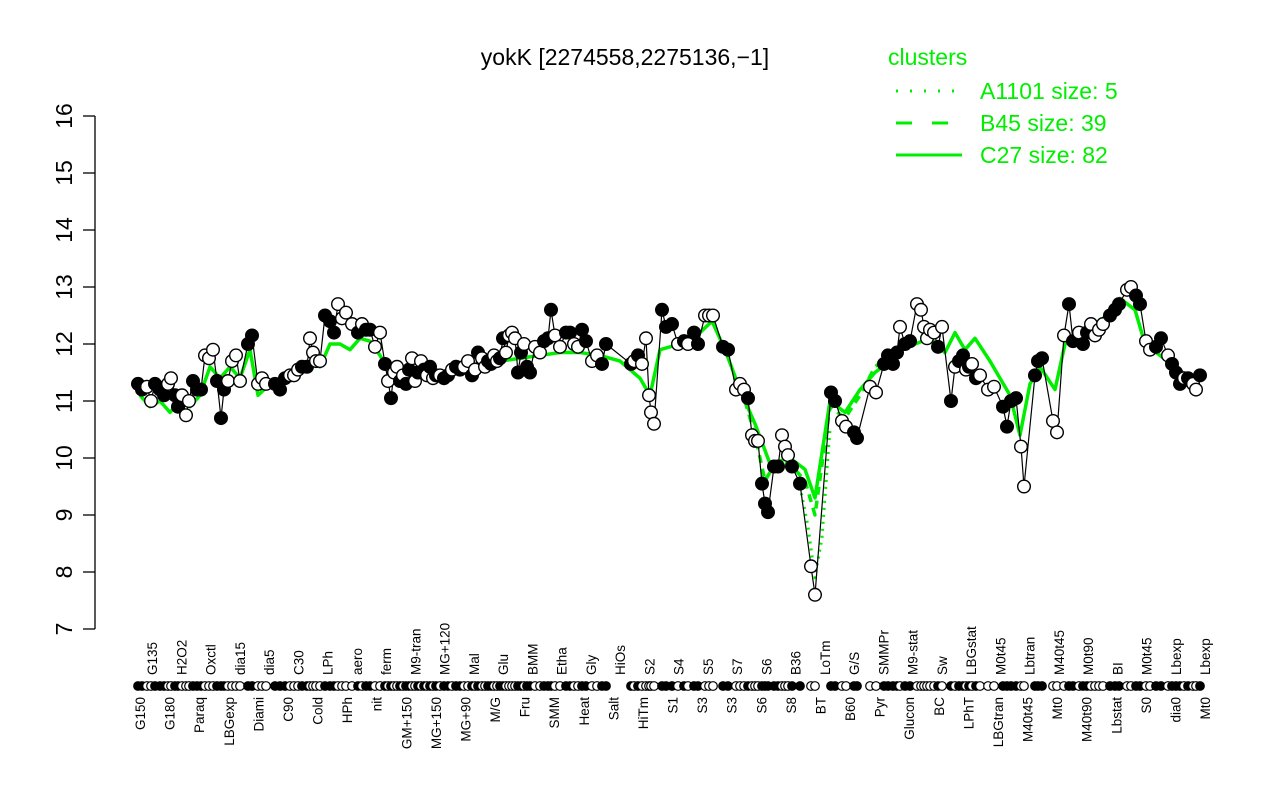  Describe the element at coordinates (170, 713) in the screenshot. I see `x-tick-label: G180` at that location.